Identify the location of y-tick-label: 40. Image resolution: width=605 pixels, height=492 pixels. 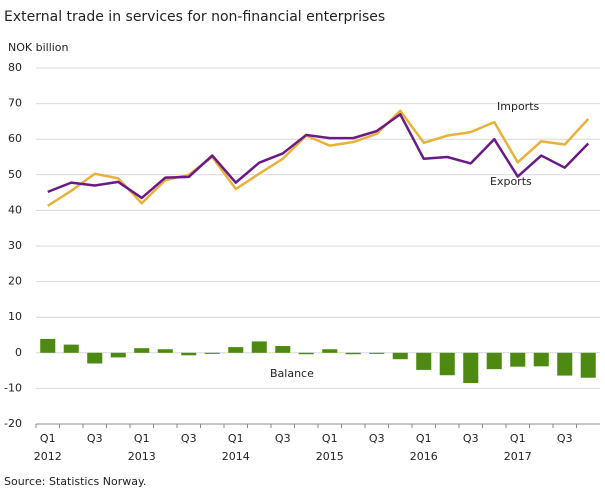
(15, 209).